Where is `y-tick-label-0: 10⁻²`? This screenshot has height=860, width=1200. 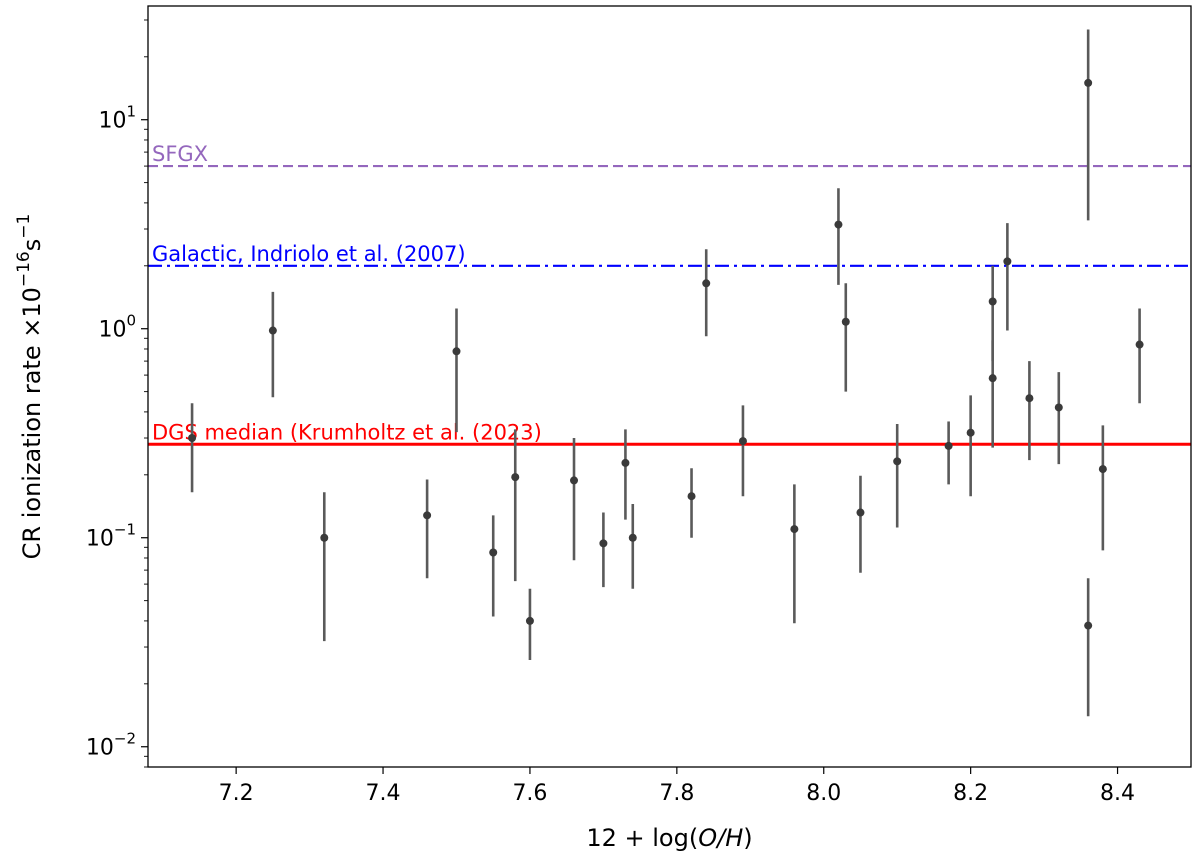 y-tick-label-0: 10⁻² is located at coordinates (111, 745).